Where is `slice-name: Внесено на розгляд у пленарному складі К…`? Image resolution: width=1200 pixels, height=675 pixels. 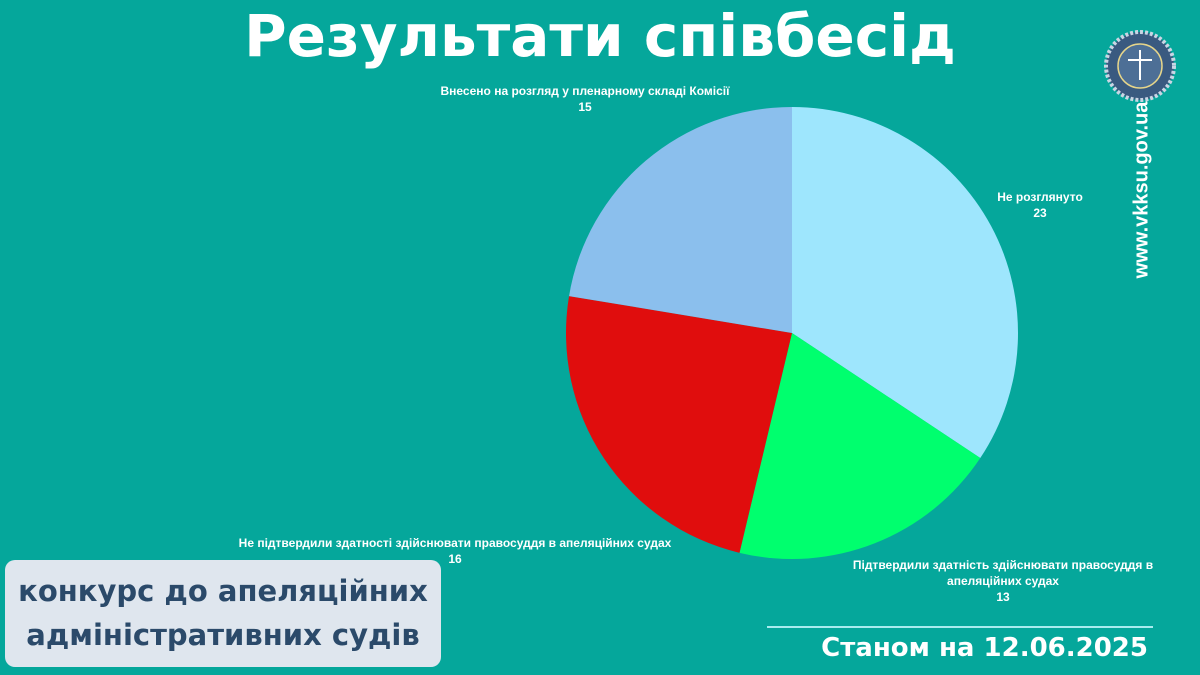 slice-name: Внесено на розгляд у пленарному складі К… is located at coordinates (585, 91).